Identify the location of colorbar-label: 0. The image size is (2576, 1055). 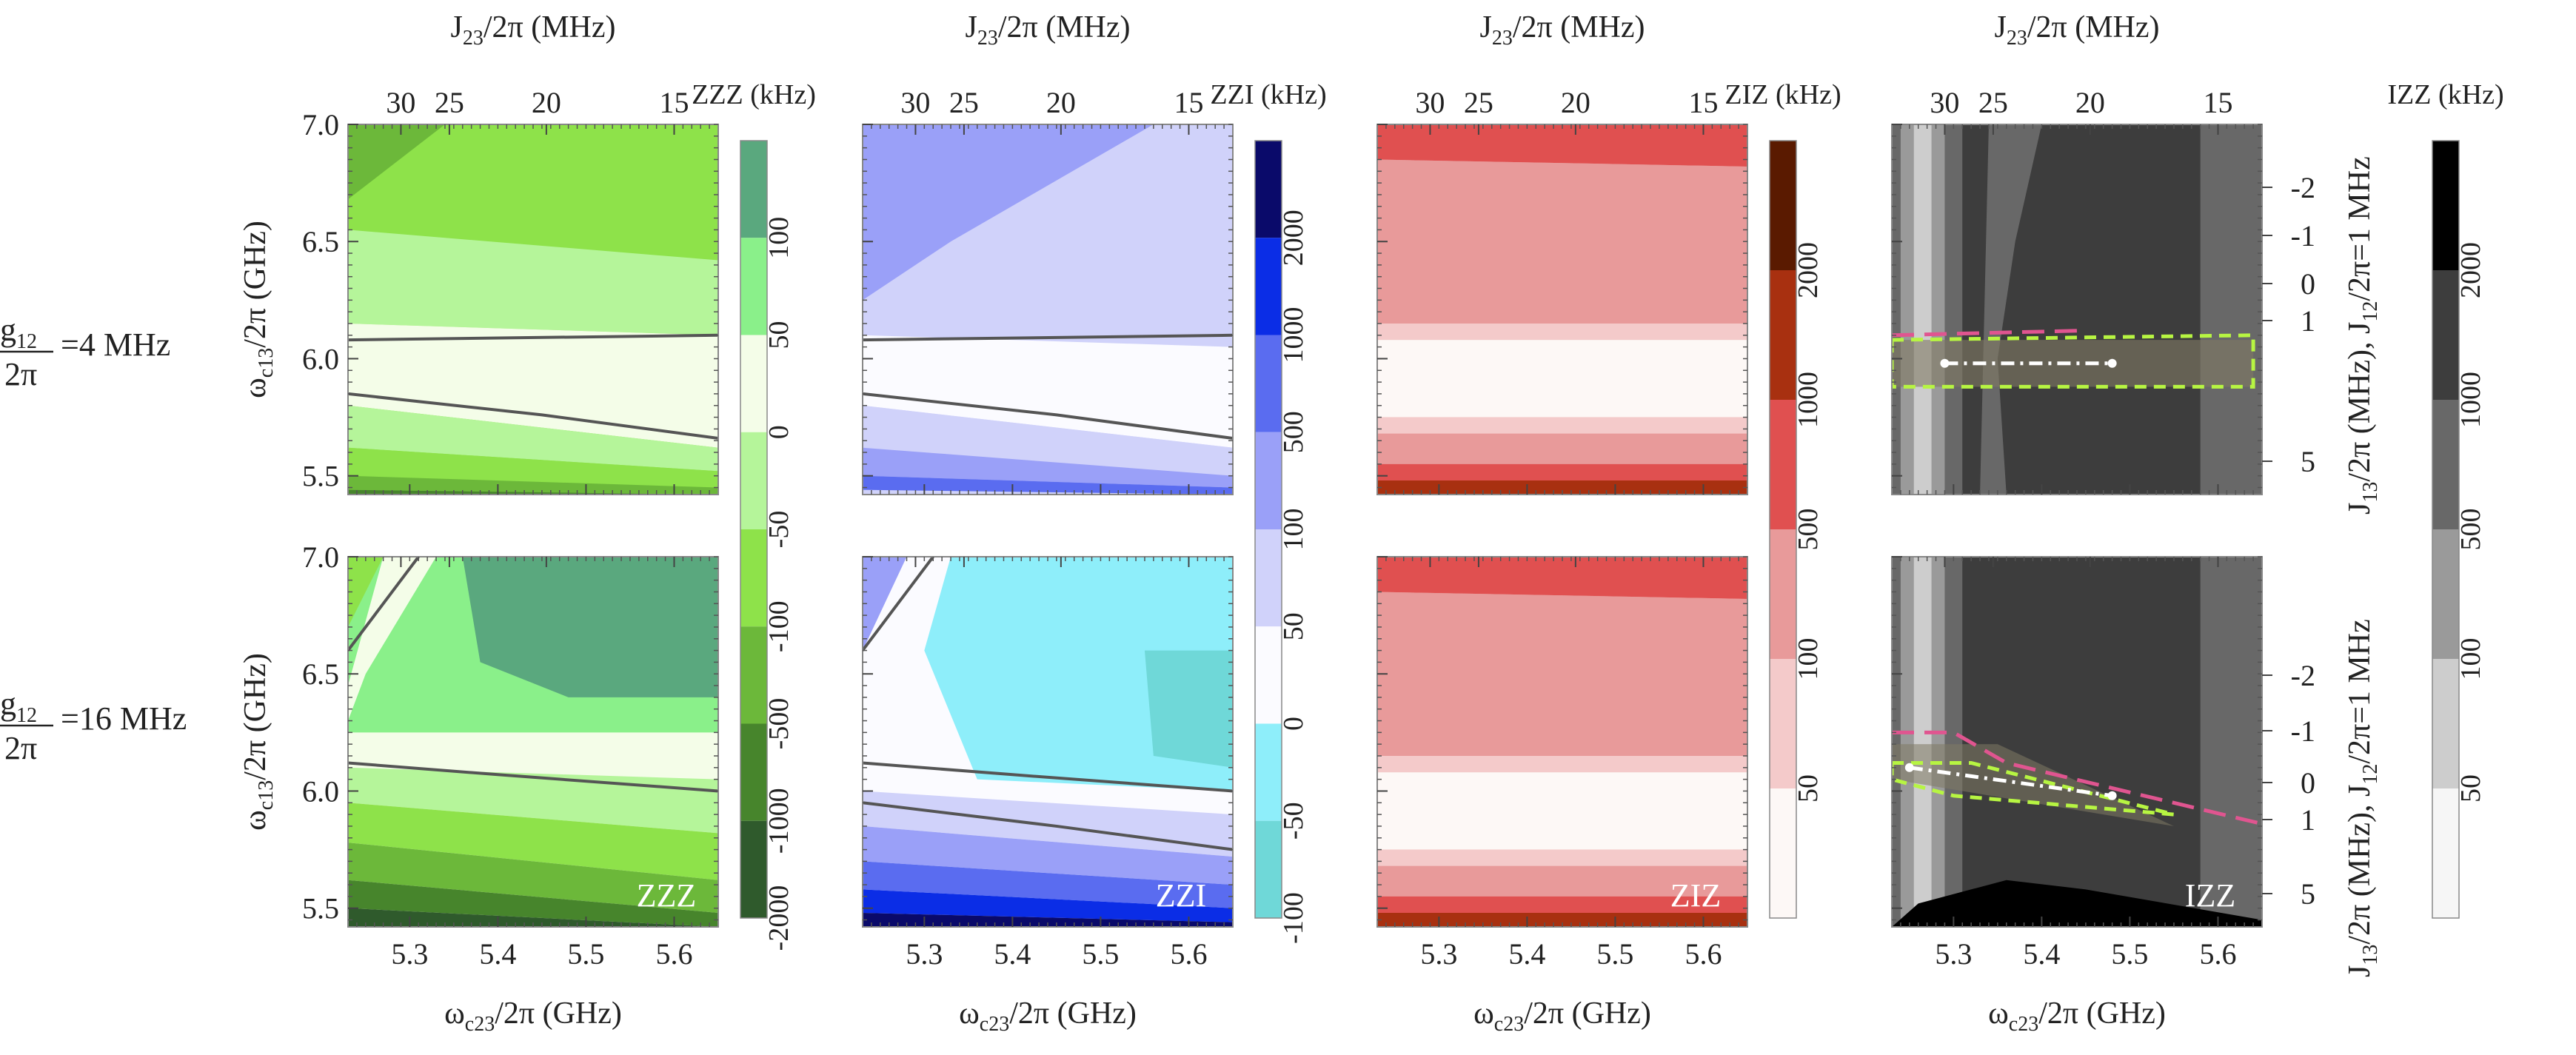
(1293, 724).